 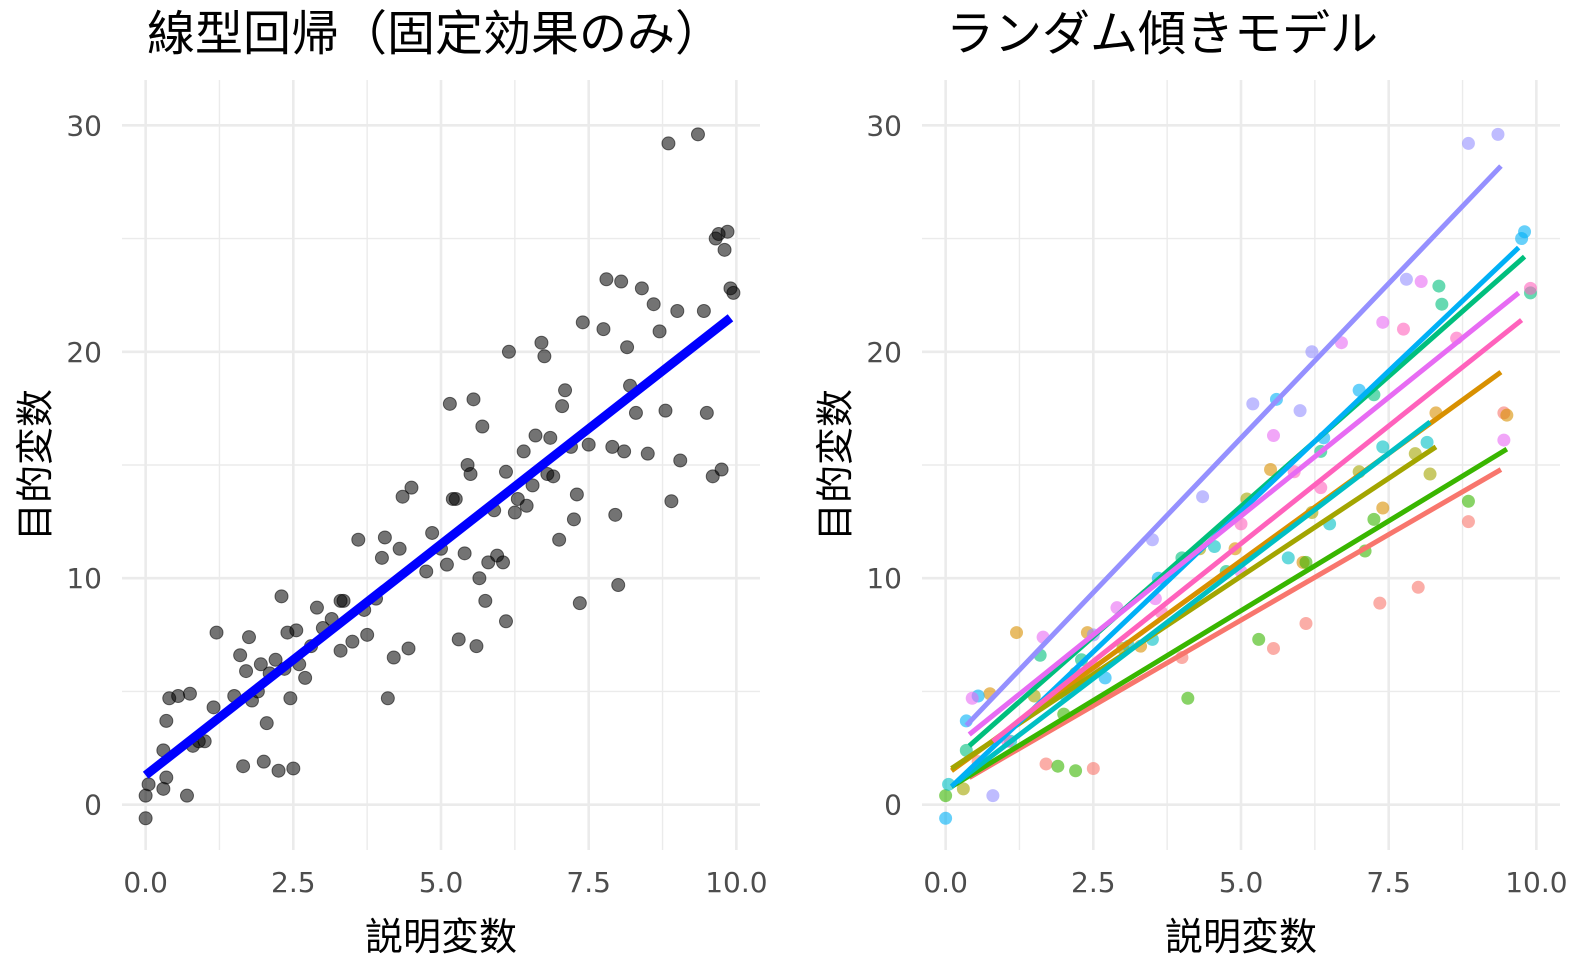 I want to click on x-tick-label: 10.0, so click(x=1536, y=882).